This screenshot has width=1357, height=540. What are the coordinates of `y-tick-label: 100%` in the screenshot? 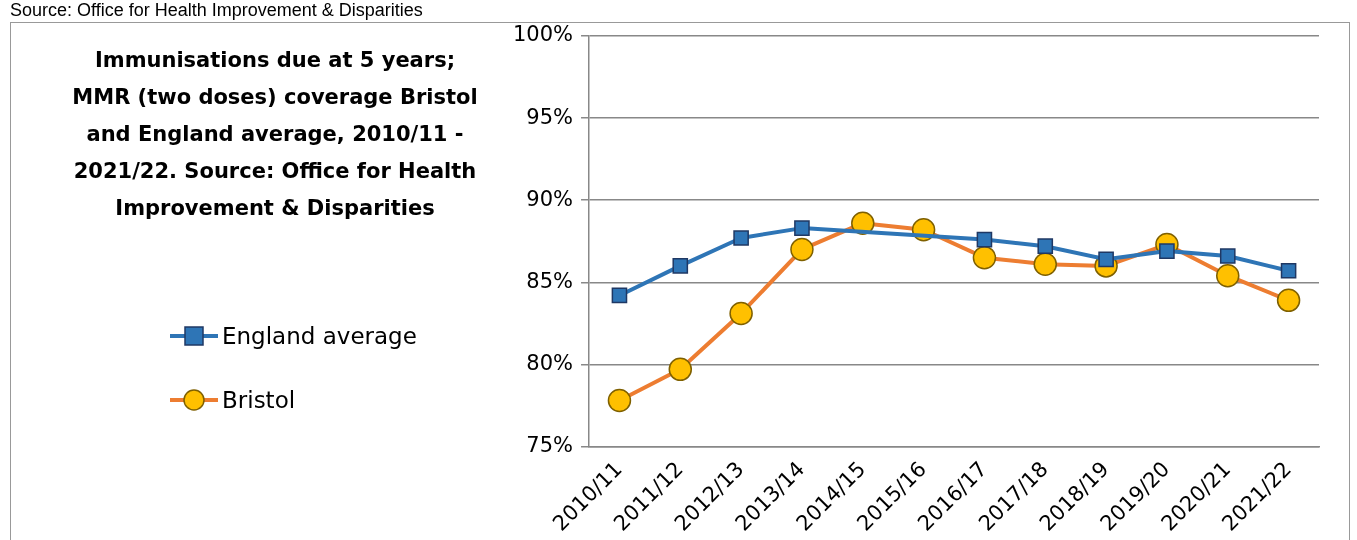 It's located at (543, 34).